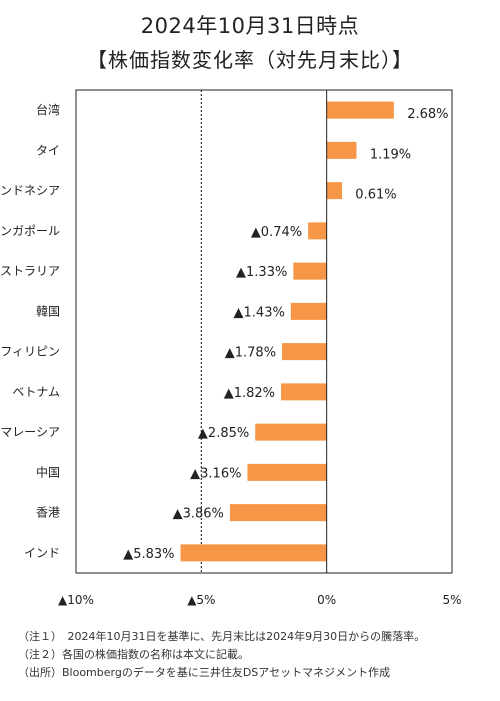 The height and width of the screenshot is (701, 500). I want to click on category-label: フィリピン, so click(30, 352).